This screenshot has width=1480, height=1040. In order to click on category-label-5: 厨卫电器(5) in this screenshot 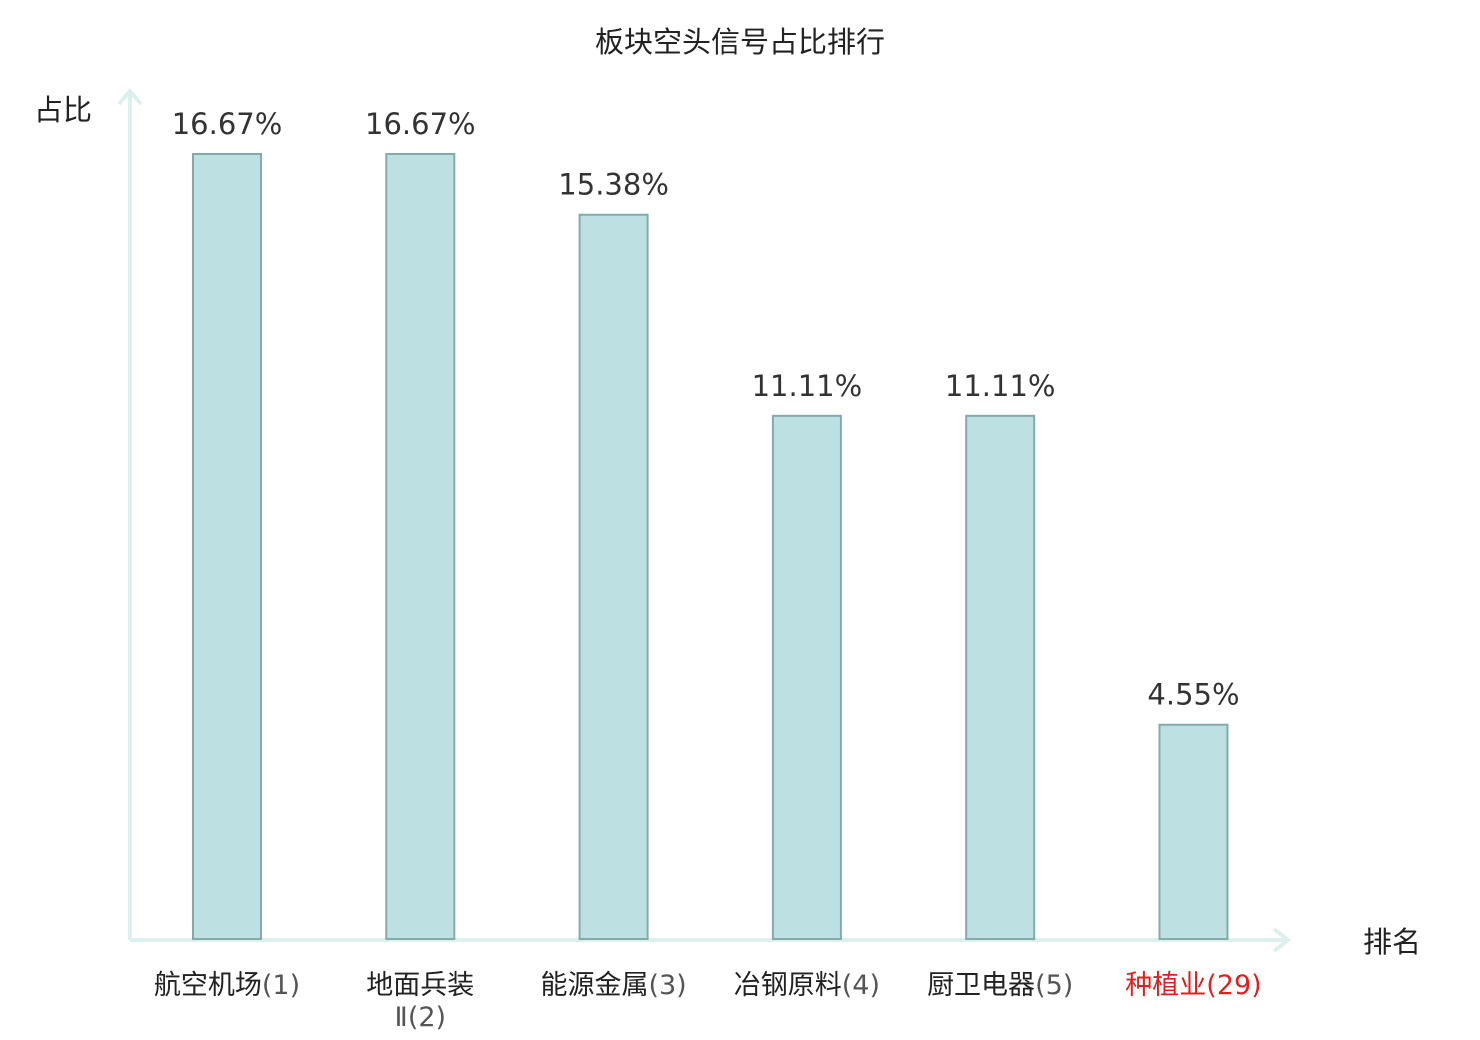, I will do `click(1000, 985)`.